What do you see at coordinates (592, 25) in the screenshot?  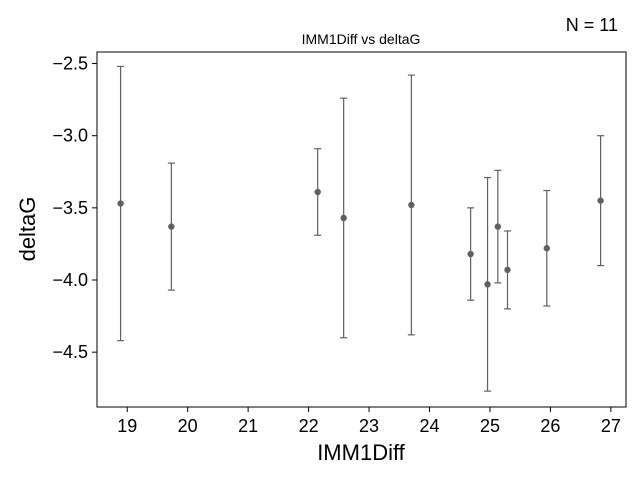 I see `sample-count-annotation: N = 11` at bounding box center [592, 25].